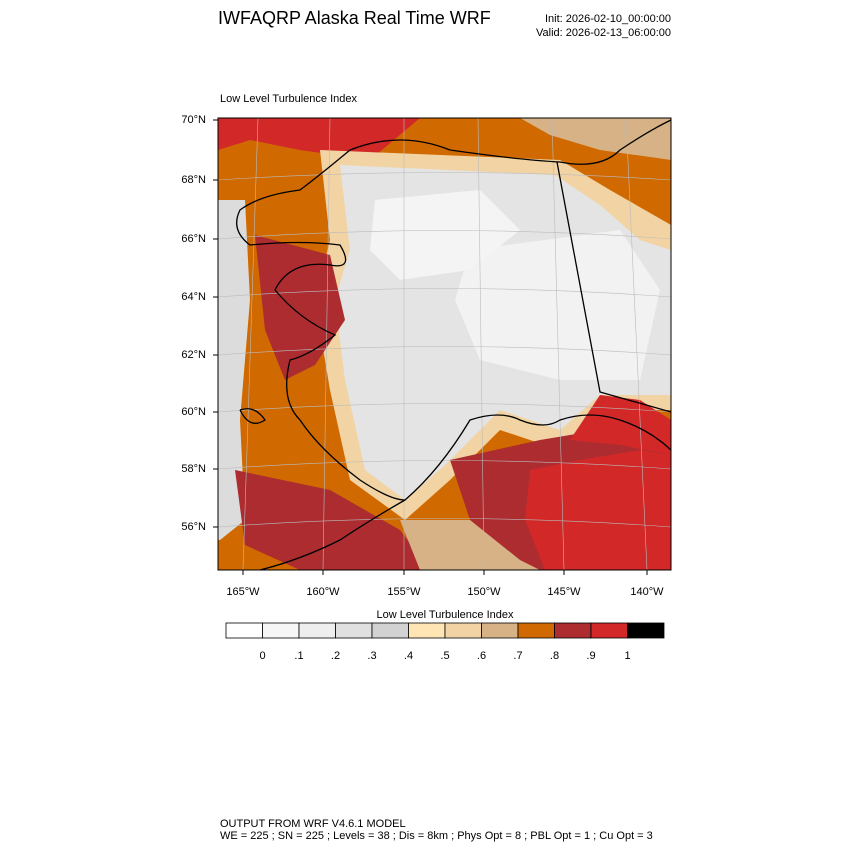 The width and height of the screenshot is (850, 855). I want to click on footer-line1: OUTPUT FROM WRF V4.6.1 MODEL, so click(313, 824).